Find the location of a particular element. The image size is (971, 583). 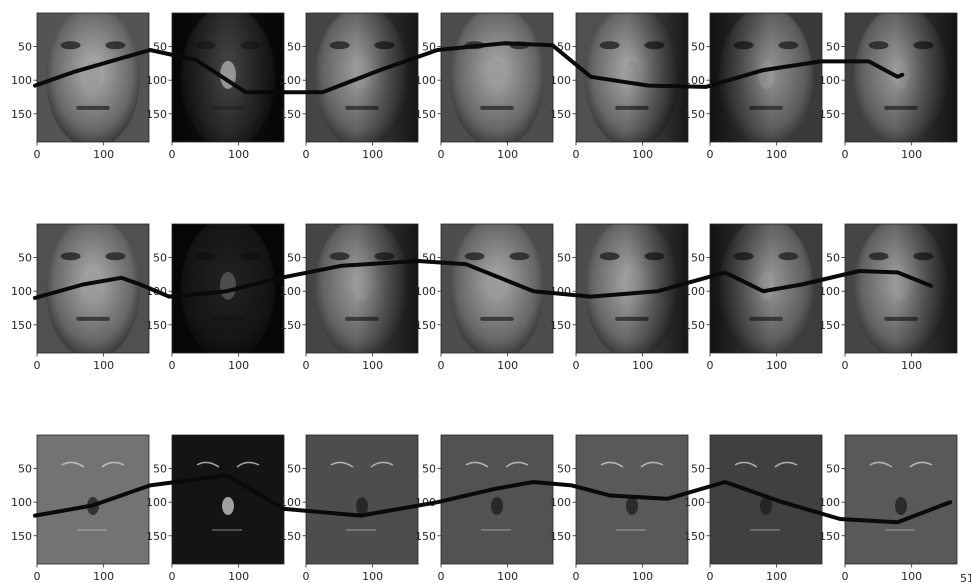

panel-r3-c1: 50 100 150 0 100 is located at coordinates (80, 508).